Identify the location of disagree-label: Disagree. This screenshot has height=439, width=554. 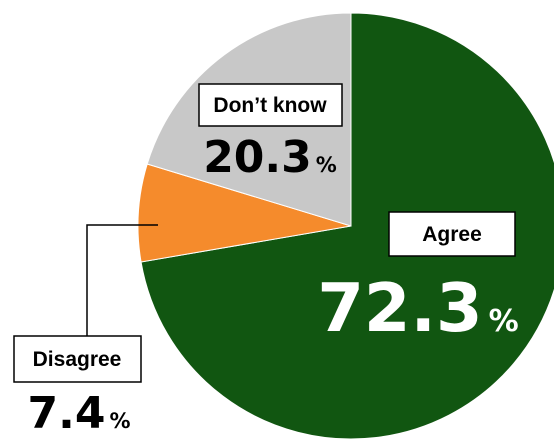
(77, 359).